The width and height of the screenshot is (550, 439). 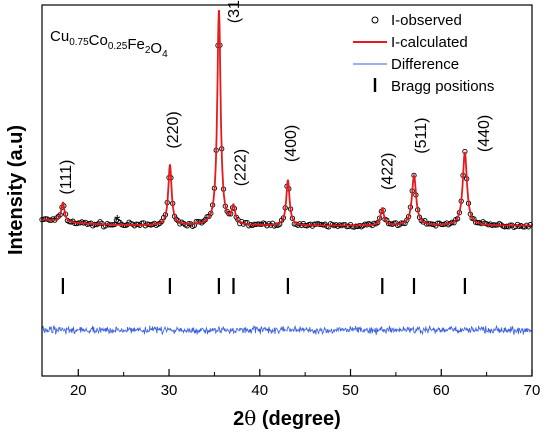 I want to click on legend-label: Difference, so click(x=425, y=64).